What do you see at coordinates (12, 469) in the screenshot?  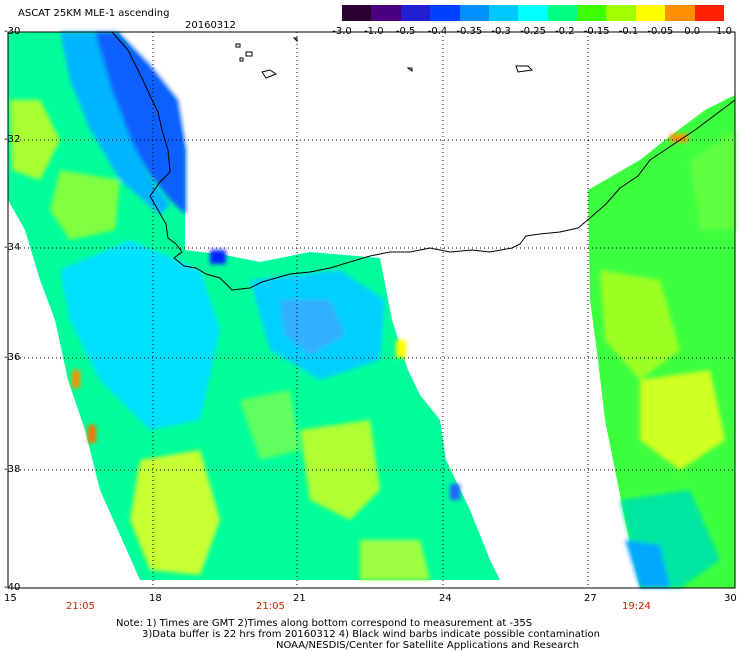 I see `y-tick-label: -38` at bounding box center [12, 469].